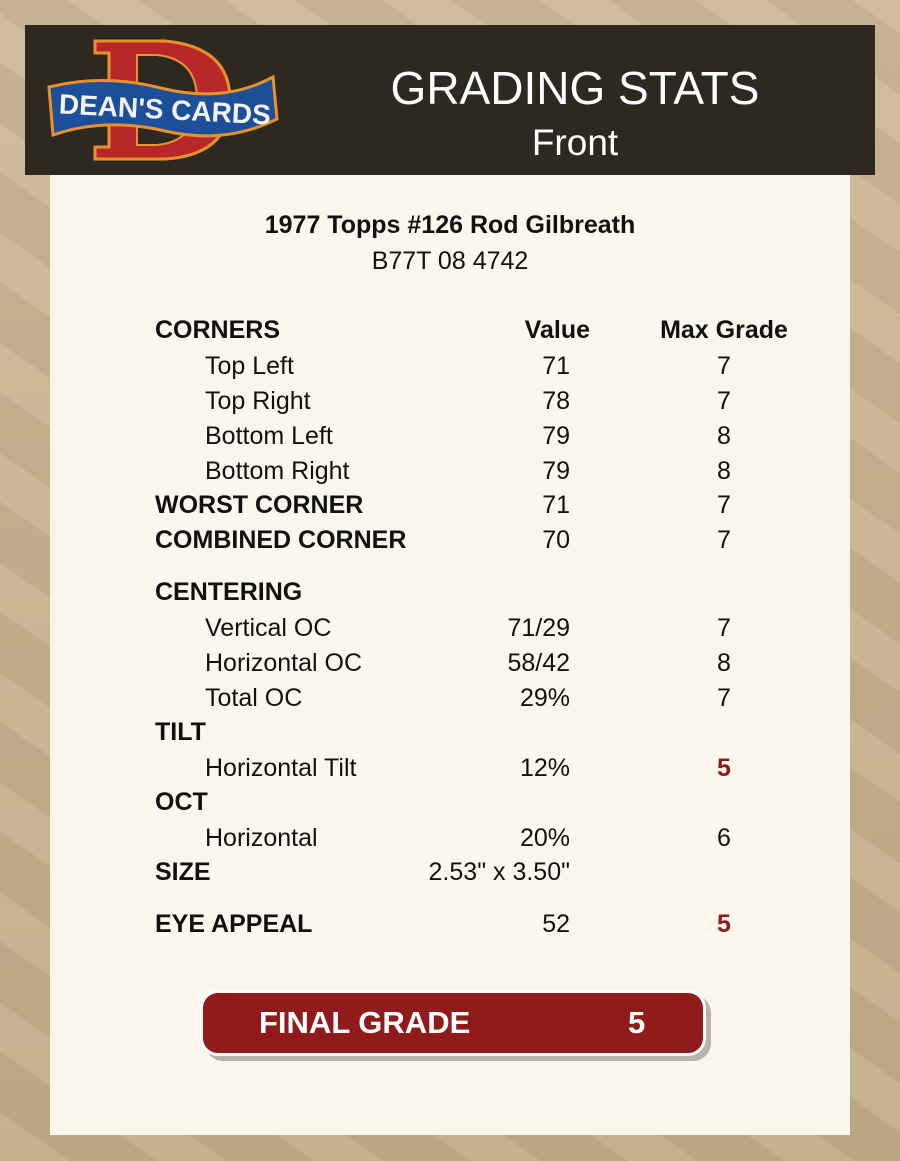 This screenshot has width=900, height=1161. Describe the element at coordinates (575, 88) in the screenshot. I see `page-title: GRADING STATS` at that location.